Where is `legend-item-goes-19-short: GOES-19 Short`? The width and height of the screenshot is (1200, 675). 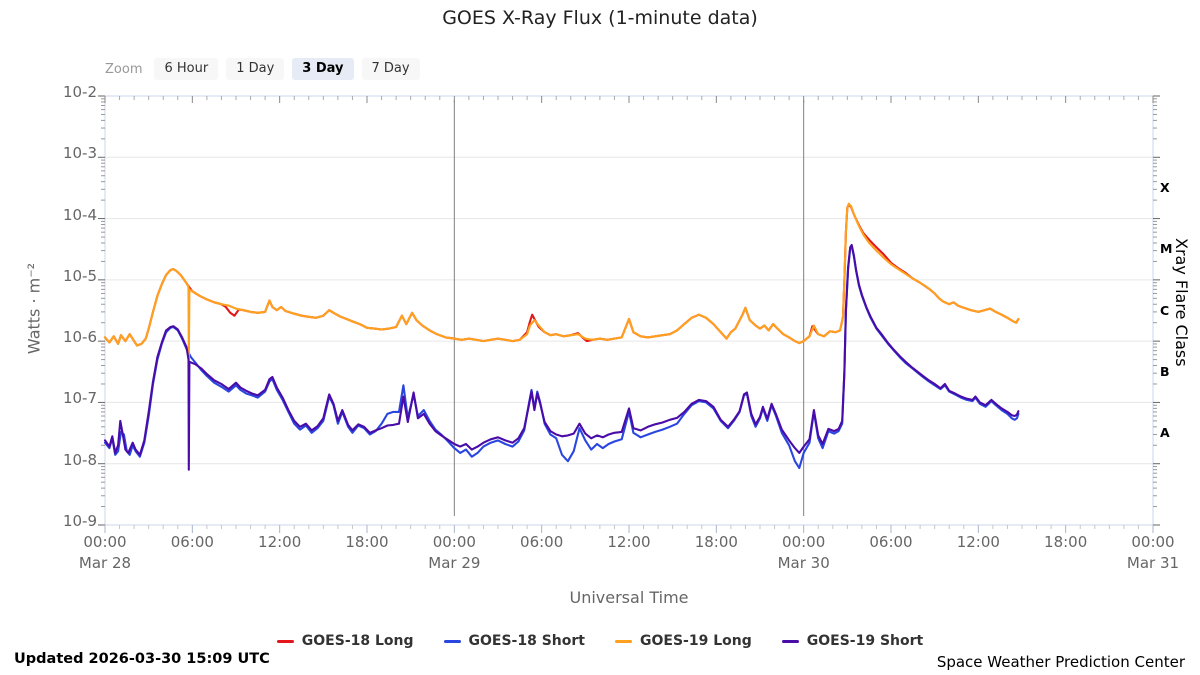
legend-item-goes-19-short: GOES-19 Short is located at coordinates (852, 641).